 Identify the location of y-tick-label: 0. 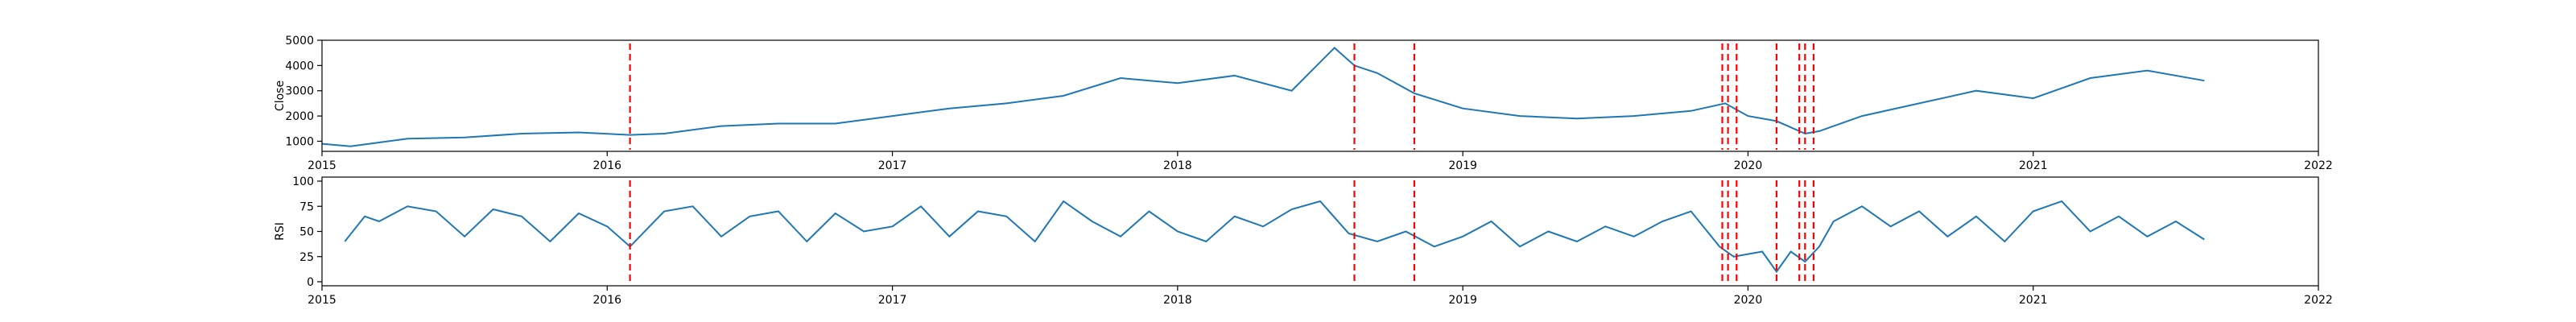
(310, 282).